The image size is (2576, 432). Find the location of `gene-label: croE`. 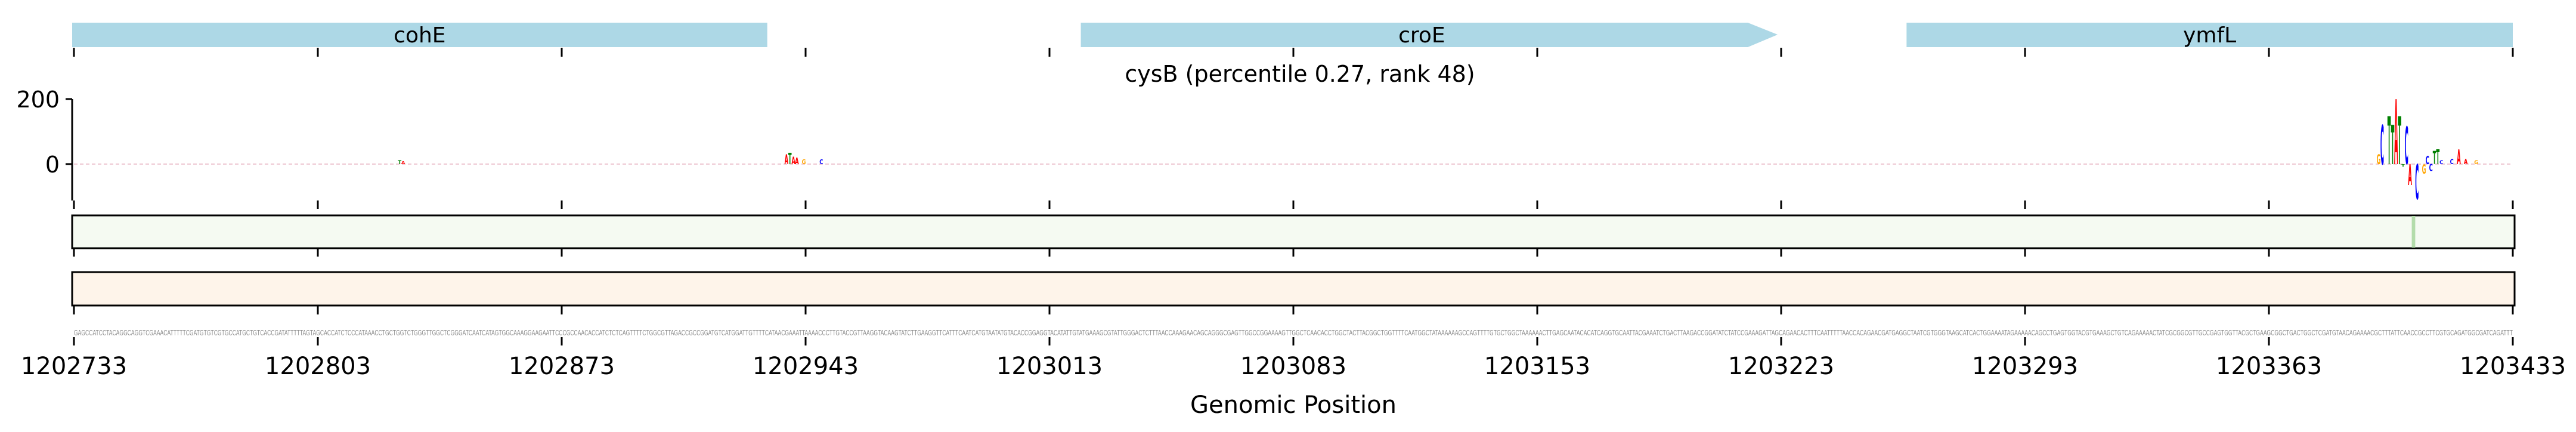

gene-label: croE is located at coordinates (1422, 35).